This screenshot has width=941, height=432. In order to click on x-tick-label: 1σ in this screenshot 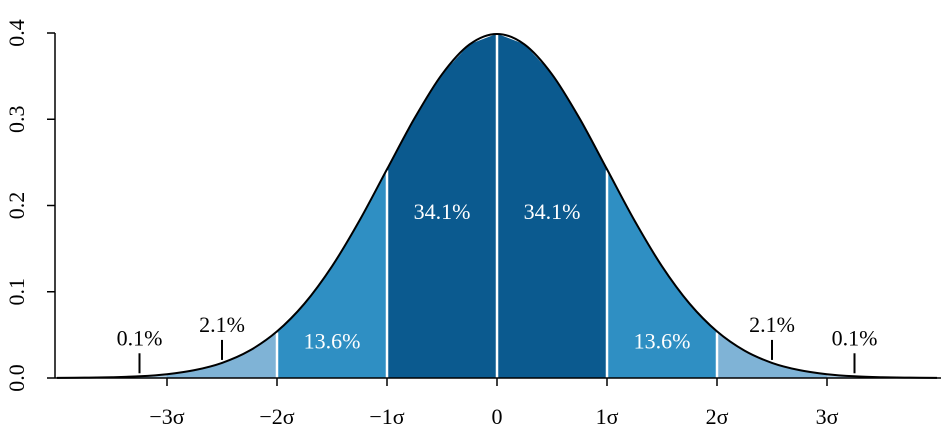, I will do `click(607, 416)`.